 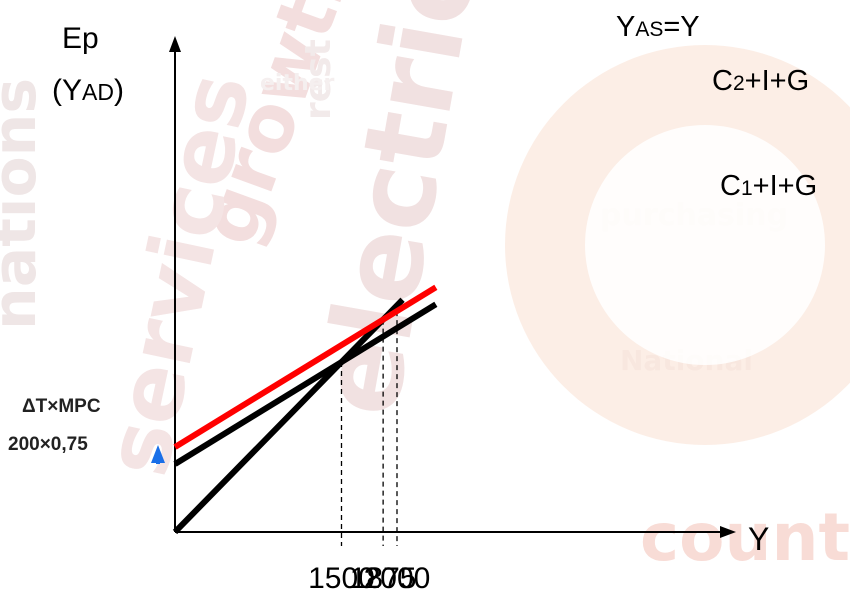 I want to click on x-tick-label: 1875, so click(x=383, y=576).